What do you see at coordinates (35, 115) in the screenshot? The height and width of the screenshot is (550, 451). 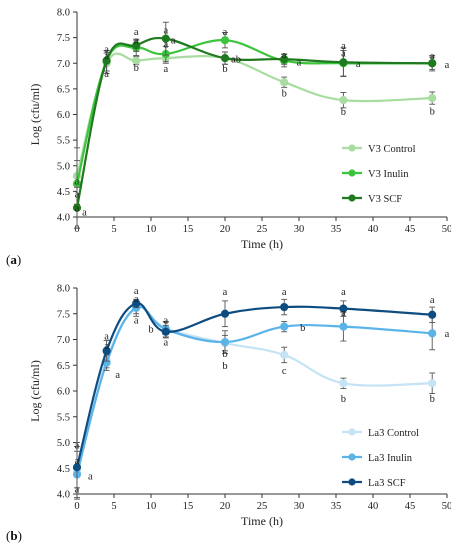 I see `y-axis-label: Log (cfu/ml)` at bounding box center [35, 115].